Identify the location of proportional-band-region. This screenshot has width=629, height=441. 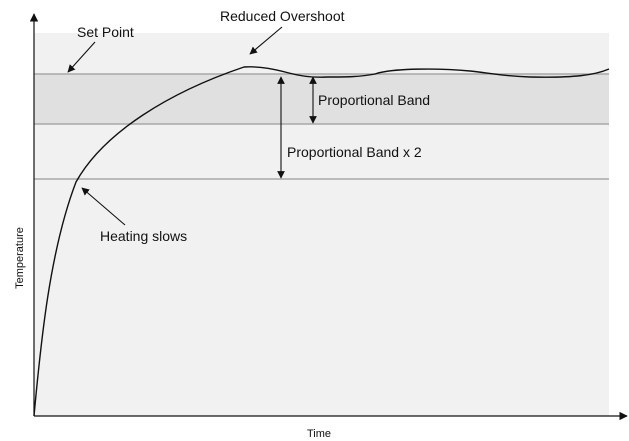
(321, 99).